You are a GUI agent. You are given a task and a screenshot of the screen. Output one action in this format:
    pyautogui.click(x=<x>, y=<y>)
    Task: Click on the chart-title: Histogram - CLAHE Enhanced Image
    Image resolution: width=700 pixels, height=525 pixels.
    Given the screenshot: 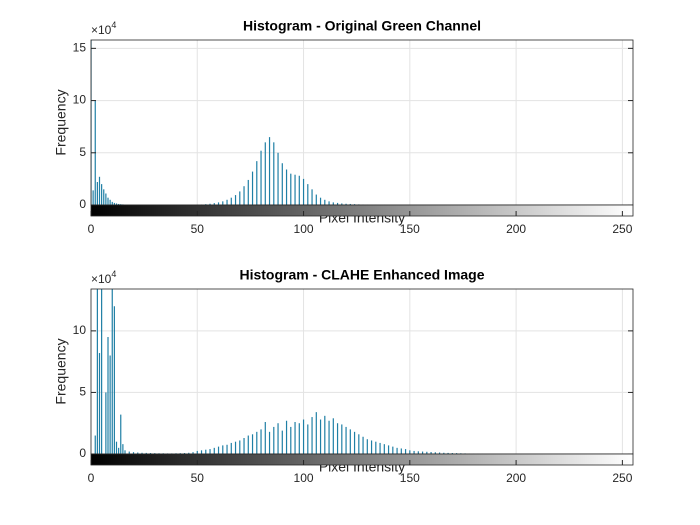 What is the action you would take?
    pyautogui.click(x=361, y=275)
    